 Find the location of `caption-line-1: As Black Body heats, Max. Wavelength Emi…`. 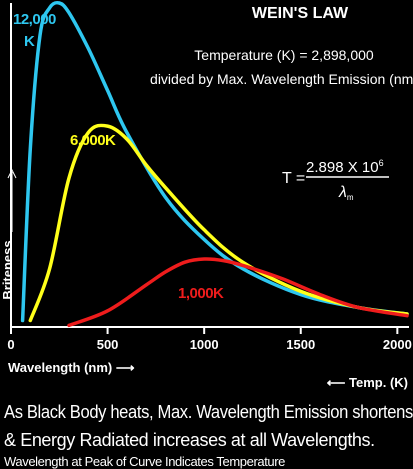

caption-line-1: As Black Body heats, Max. Wavelength Emi… is located at coordinates (208, 412).